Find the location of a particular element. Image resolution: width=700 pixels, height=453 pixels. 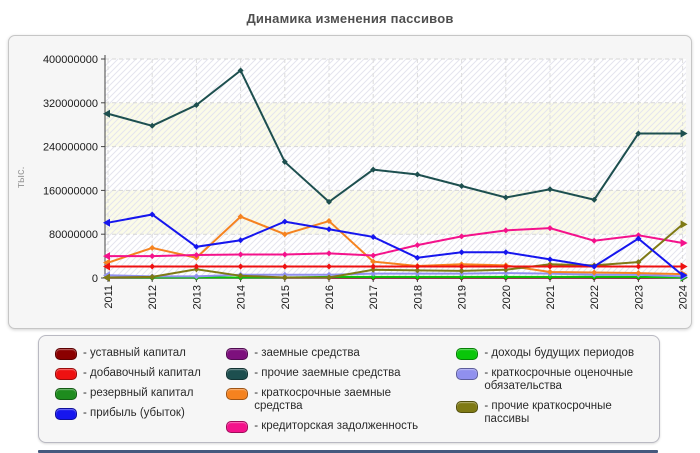

legend-label: - заемные средства is located at coordinates (307, 353).